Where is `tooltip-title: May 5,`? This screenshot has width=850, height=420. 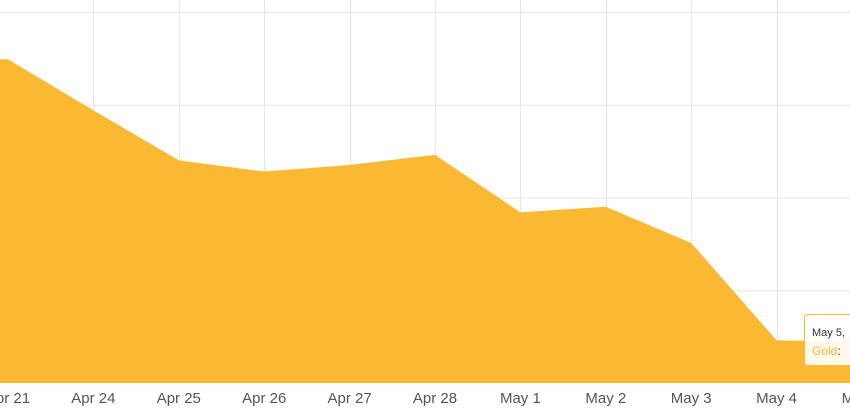
tooltip-title: May 5, is located at coordinates (828, 333).